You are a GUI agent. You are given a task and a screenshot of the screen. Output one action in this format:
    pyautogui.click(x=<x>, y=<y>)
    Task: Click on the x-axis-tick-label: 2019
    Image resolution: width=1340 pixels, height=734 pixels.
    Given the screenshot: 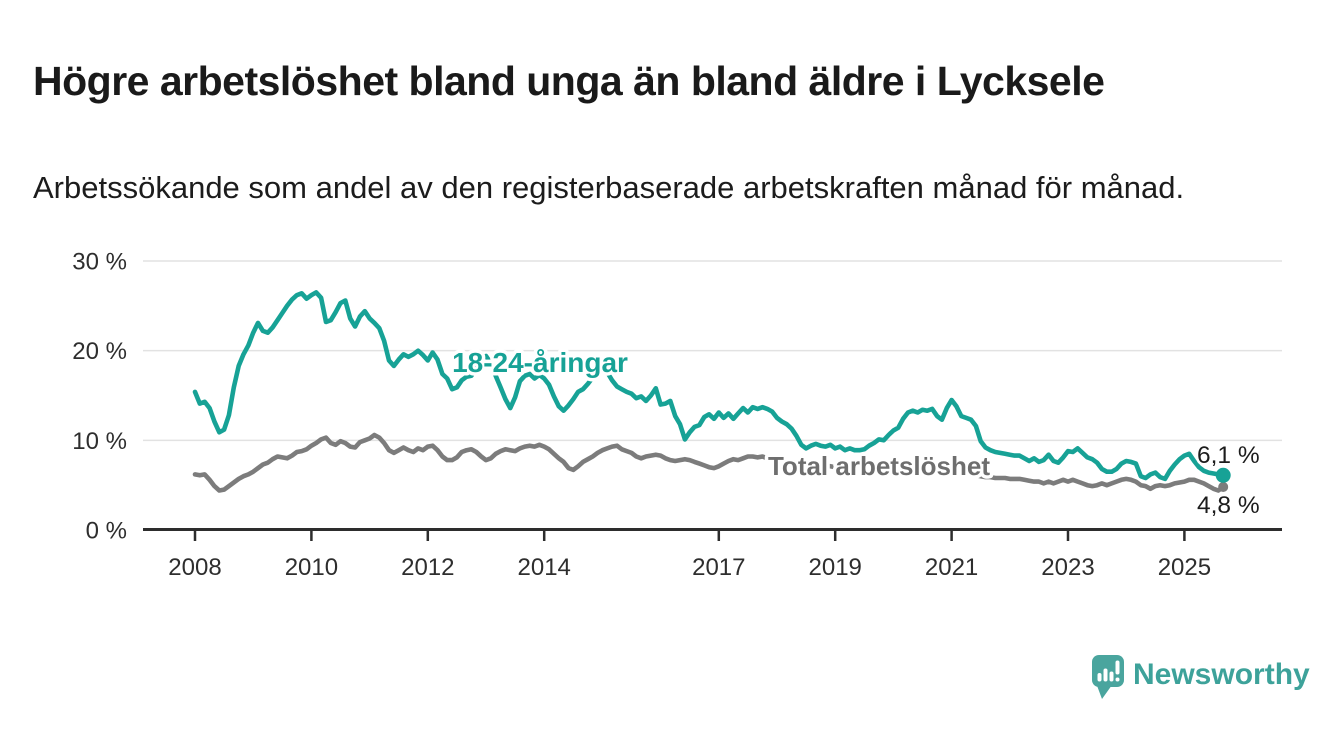 What is the action you would take?
    pyautogui.click(x=835, y=567)
    